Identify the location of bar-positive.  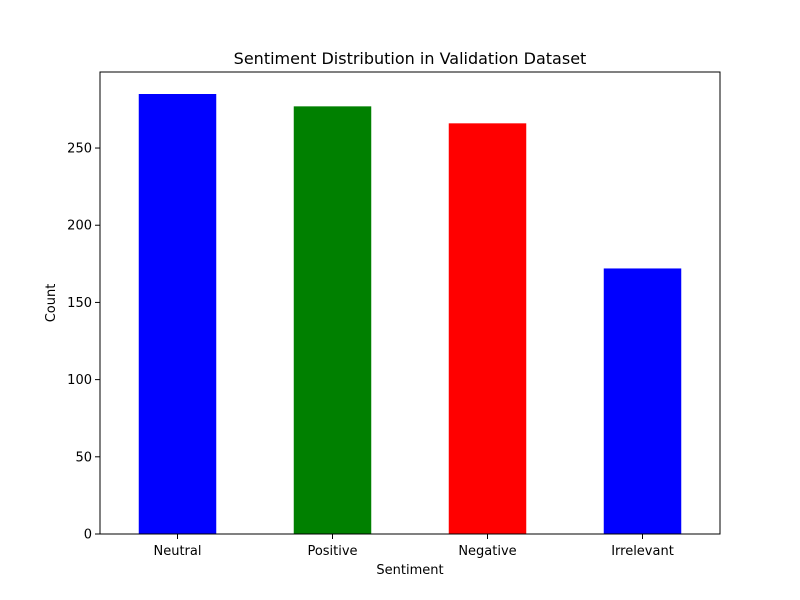
(332, 320).